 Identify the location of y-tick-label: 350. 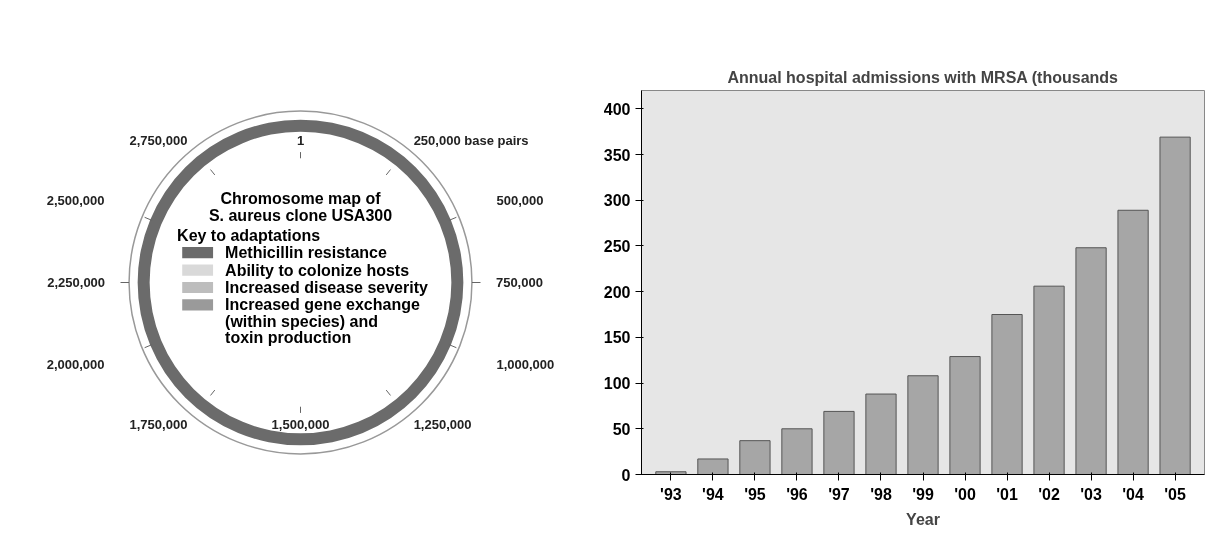
(617, 155).